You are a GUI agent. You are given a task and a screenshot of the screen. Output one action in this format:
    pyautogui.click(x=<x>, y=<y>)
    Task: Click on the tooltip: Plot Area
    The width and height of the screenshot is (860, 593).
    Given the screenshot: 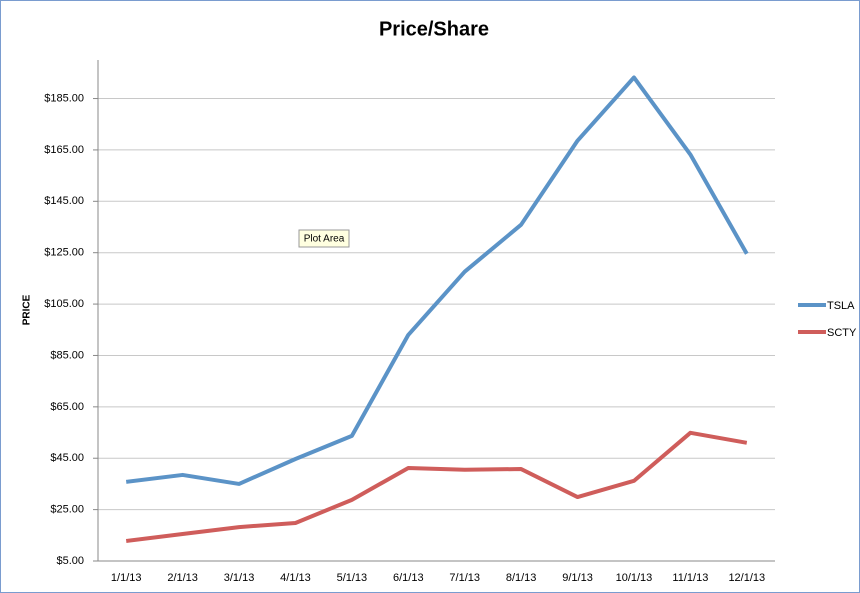 What is the action you would take?
    pyautogui.click(x=324, y=238)
    